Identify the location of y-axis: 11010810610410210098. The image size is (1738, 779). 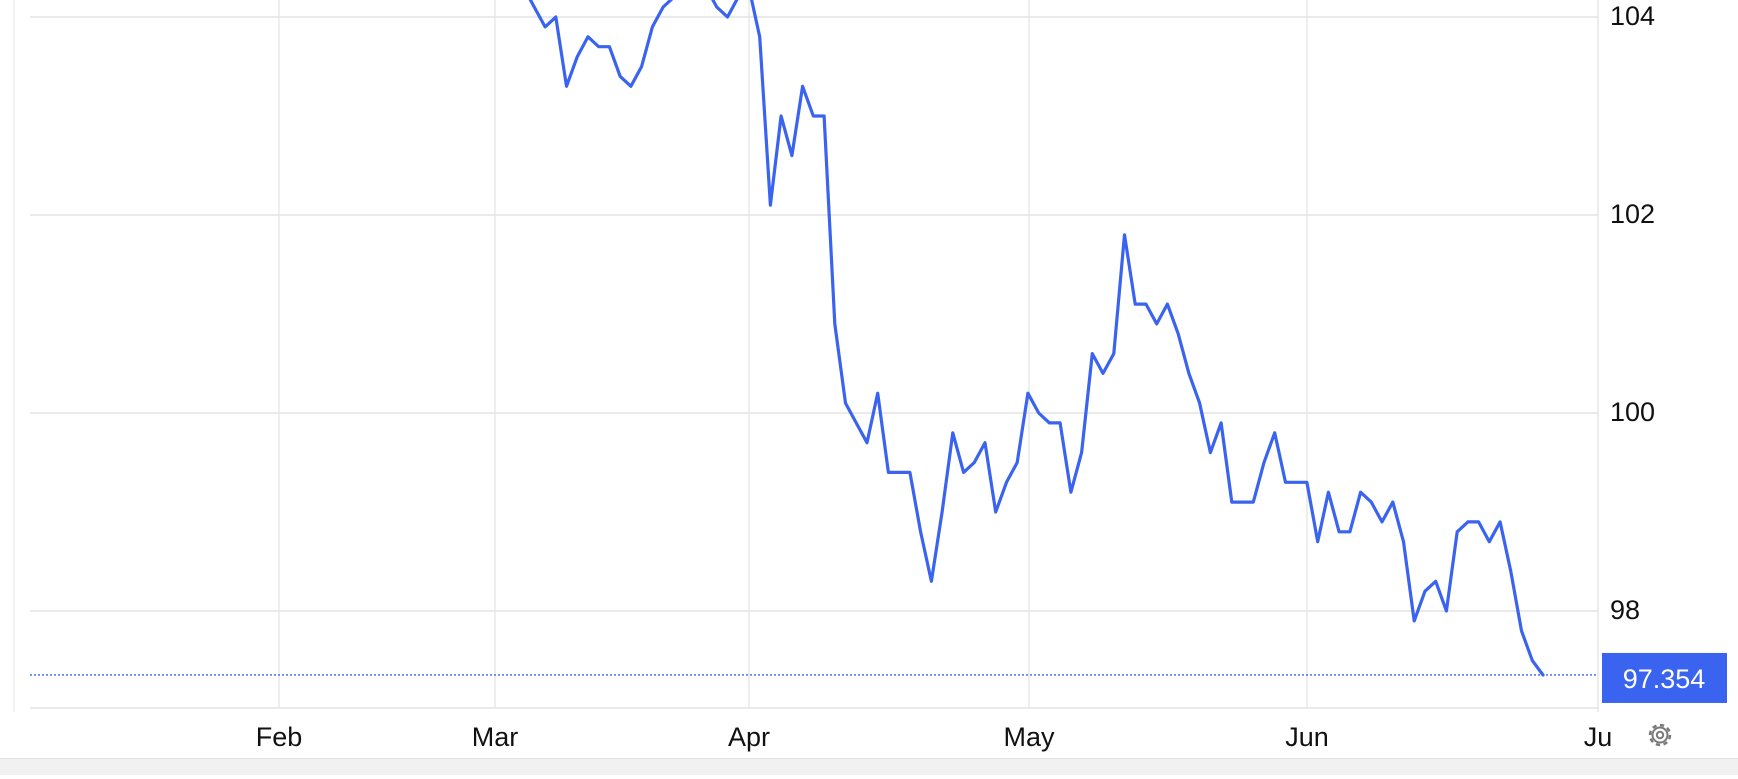
(1632, 313).